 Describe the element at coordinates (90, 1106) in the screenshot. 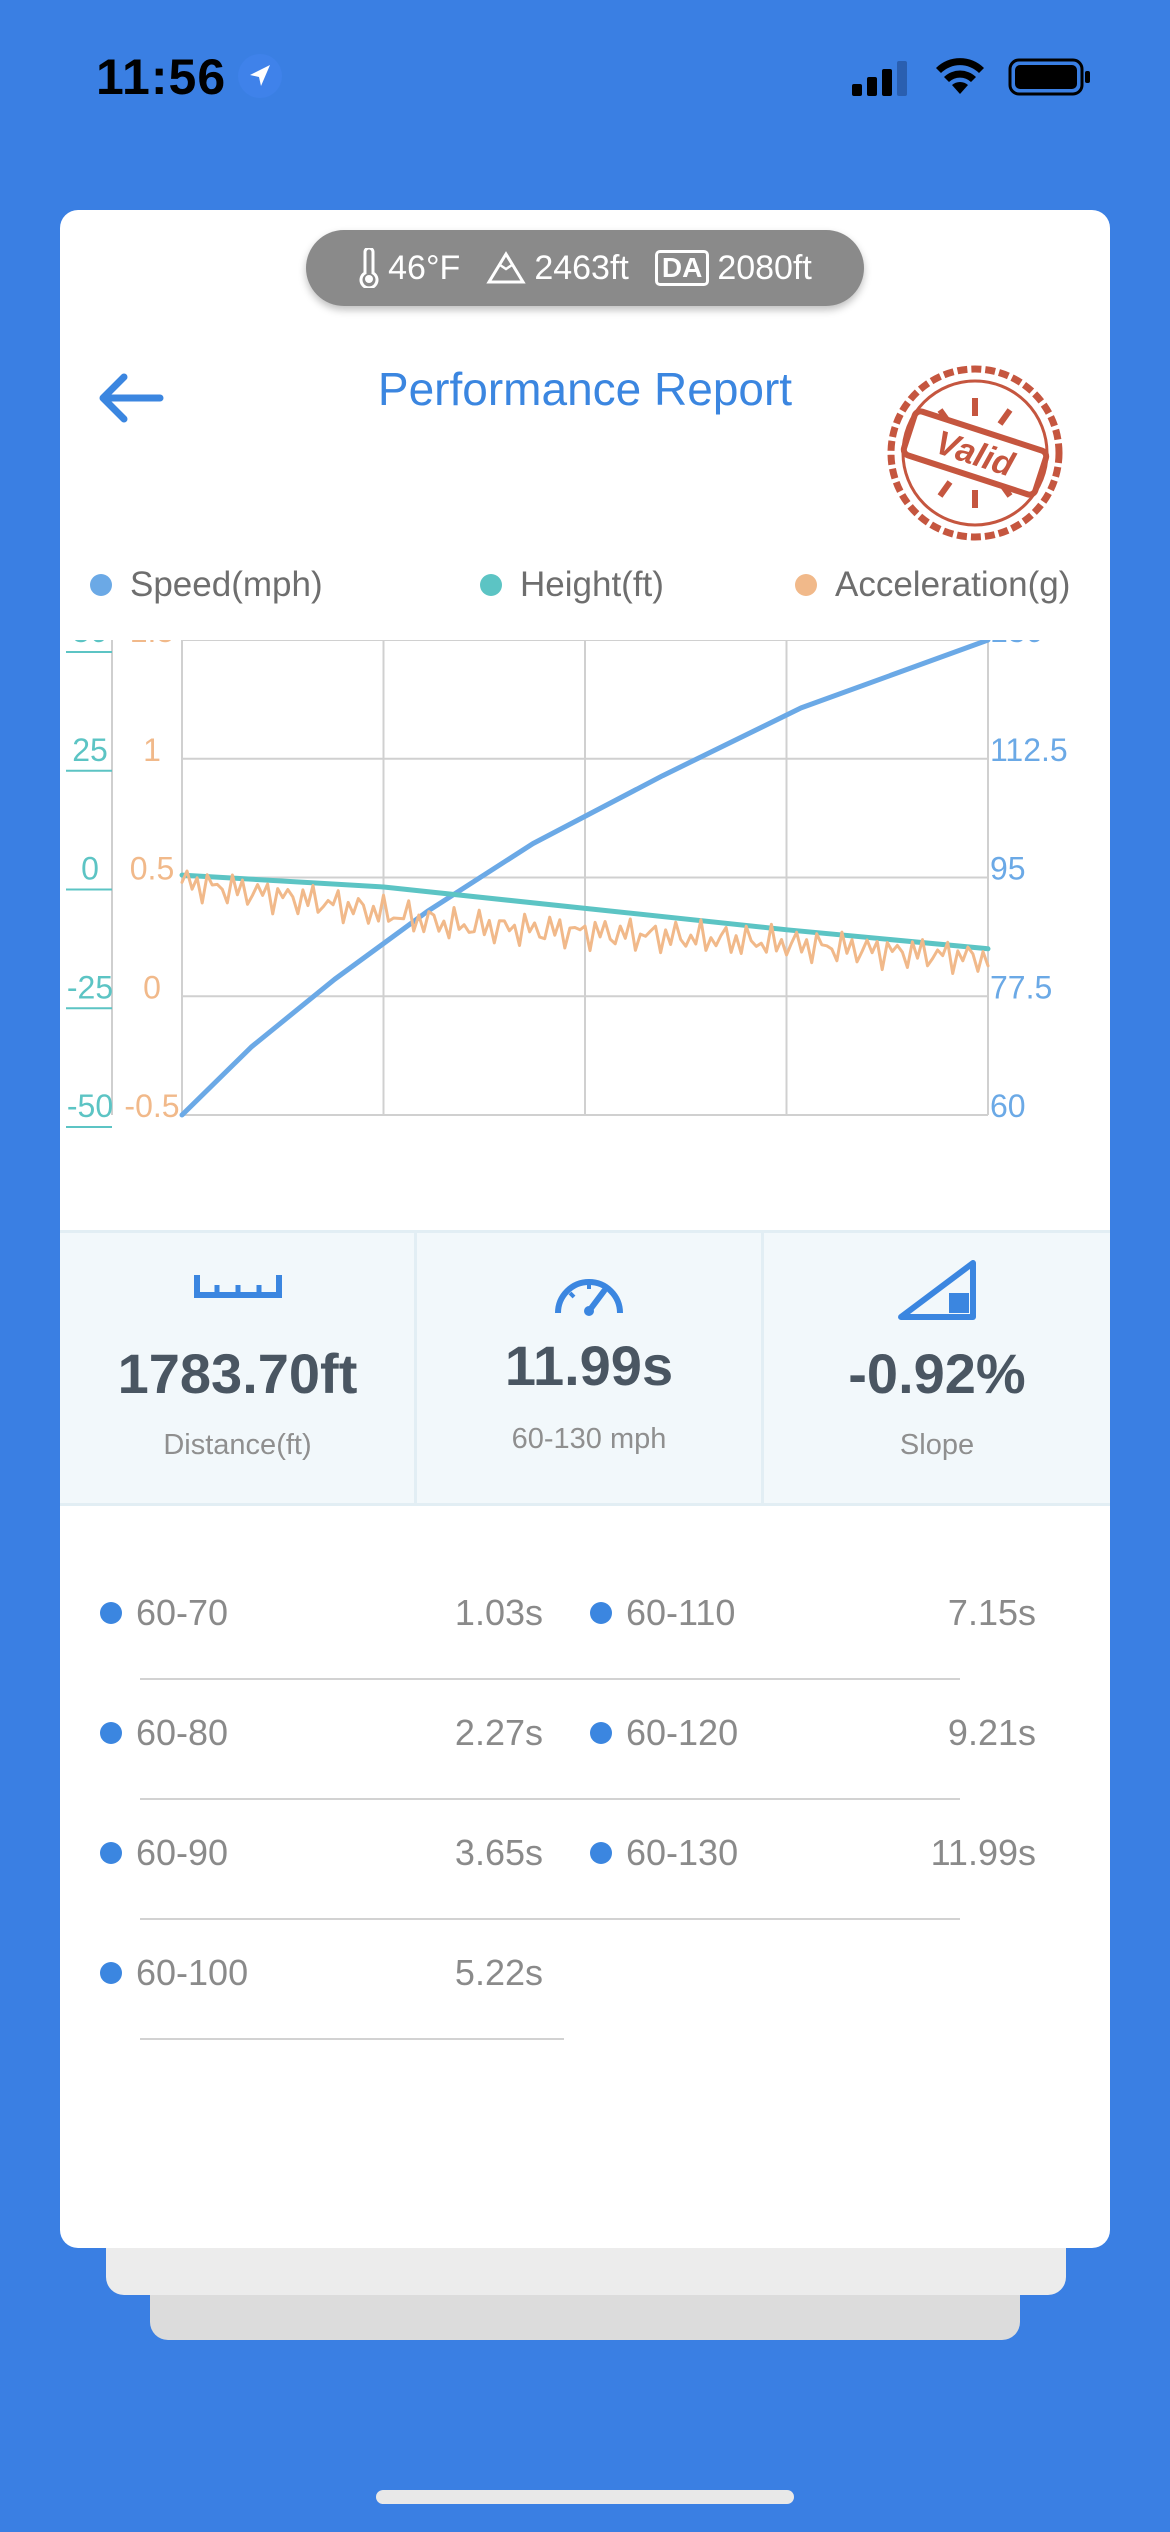

I see `height-tick-label: -50` at that location.